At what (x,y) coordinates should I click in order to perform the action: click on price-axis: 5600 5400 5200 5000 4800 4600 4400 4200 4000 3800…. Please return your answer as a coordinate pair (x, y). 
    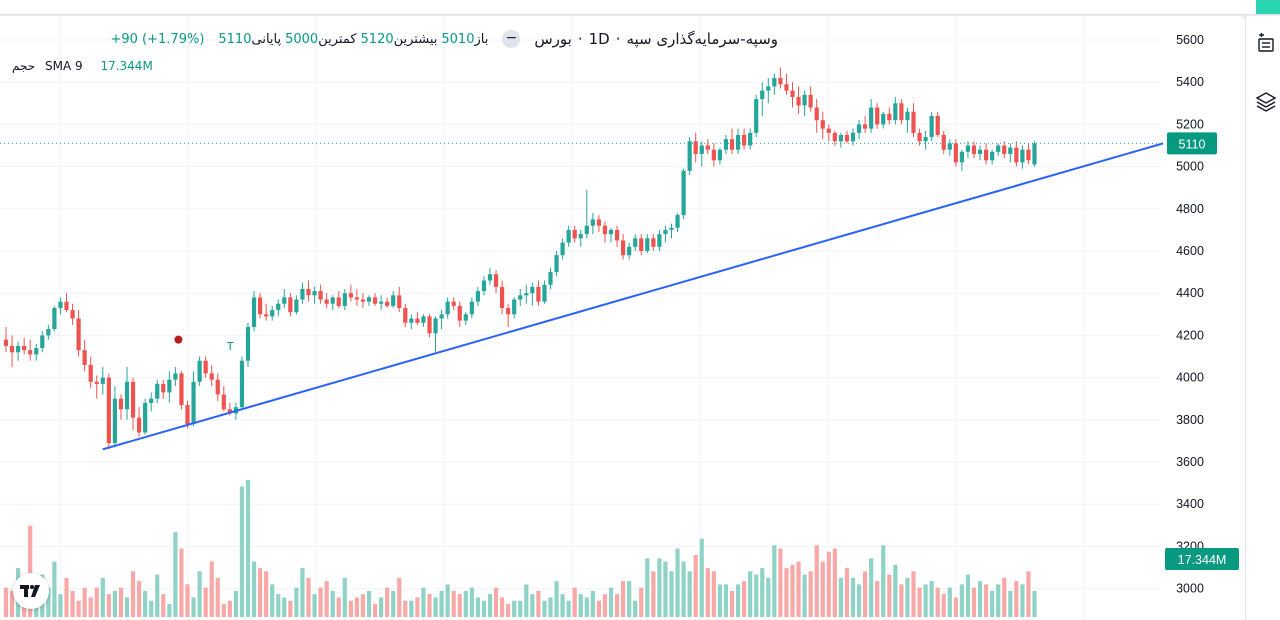
    Looking at the image, I should click on (1190, 314).